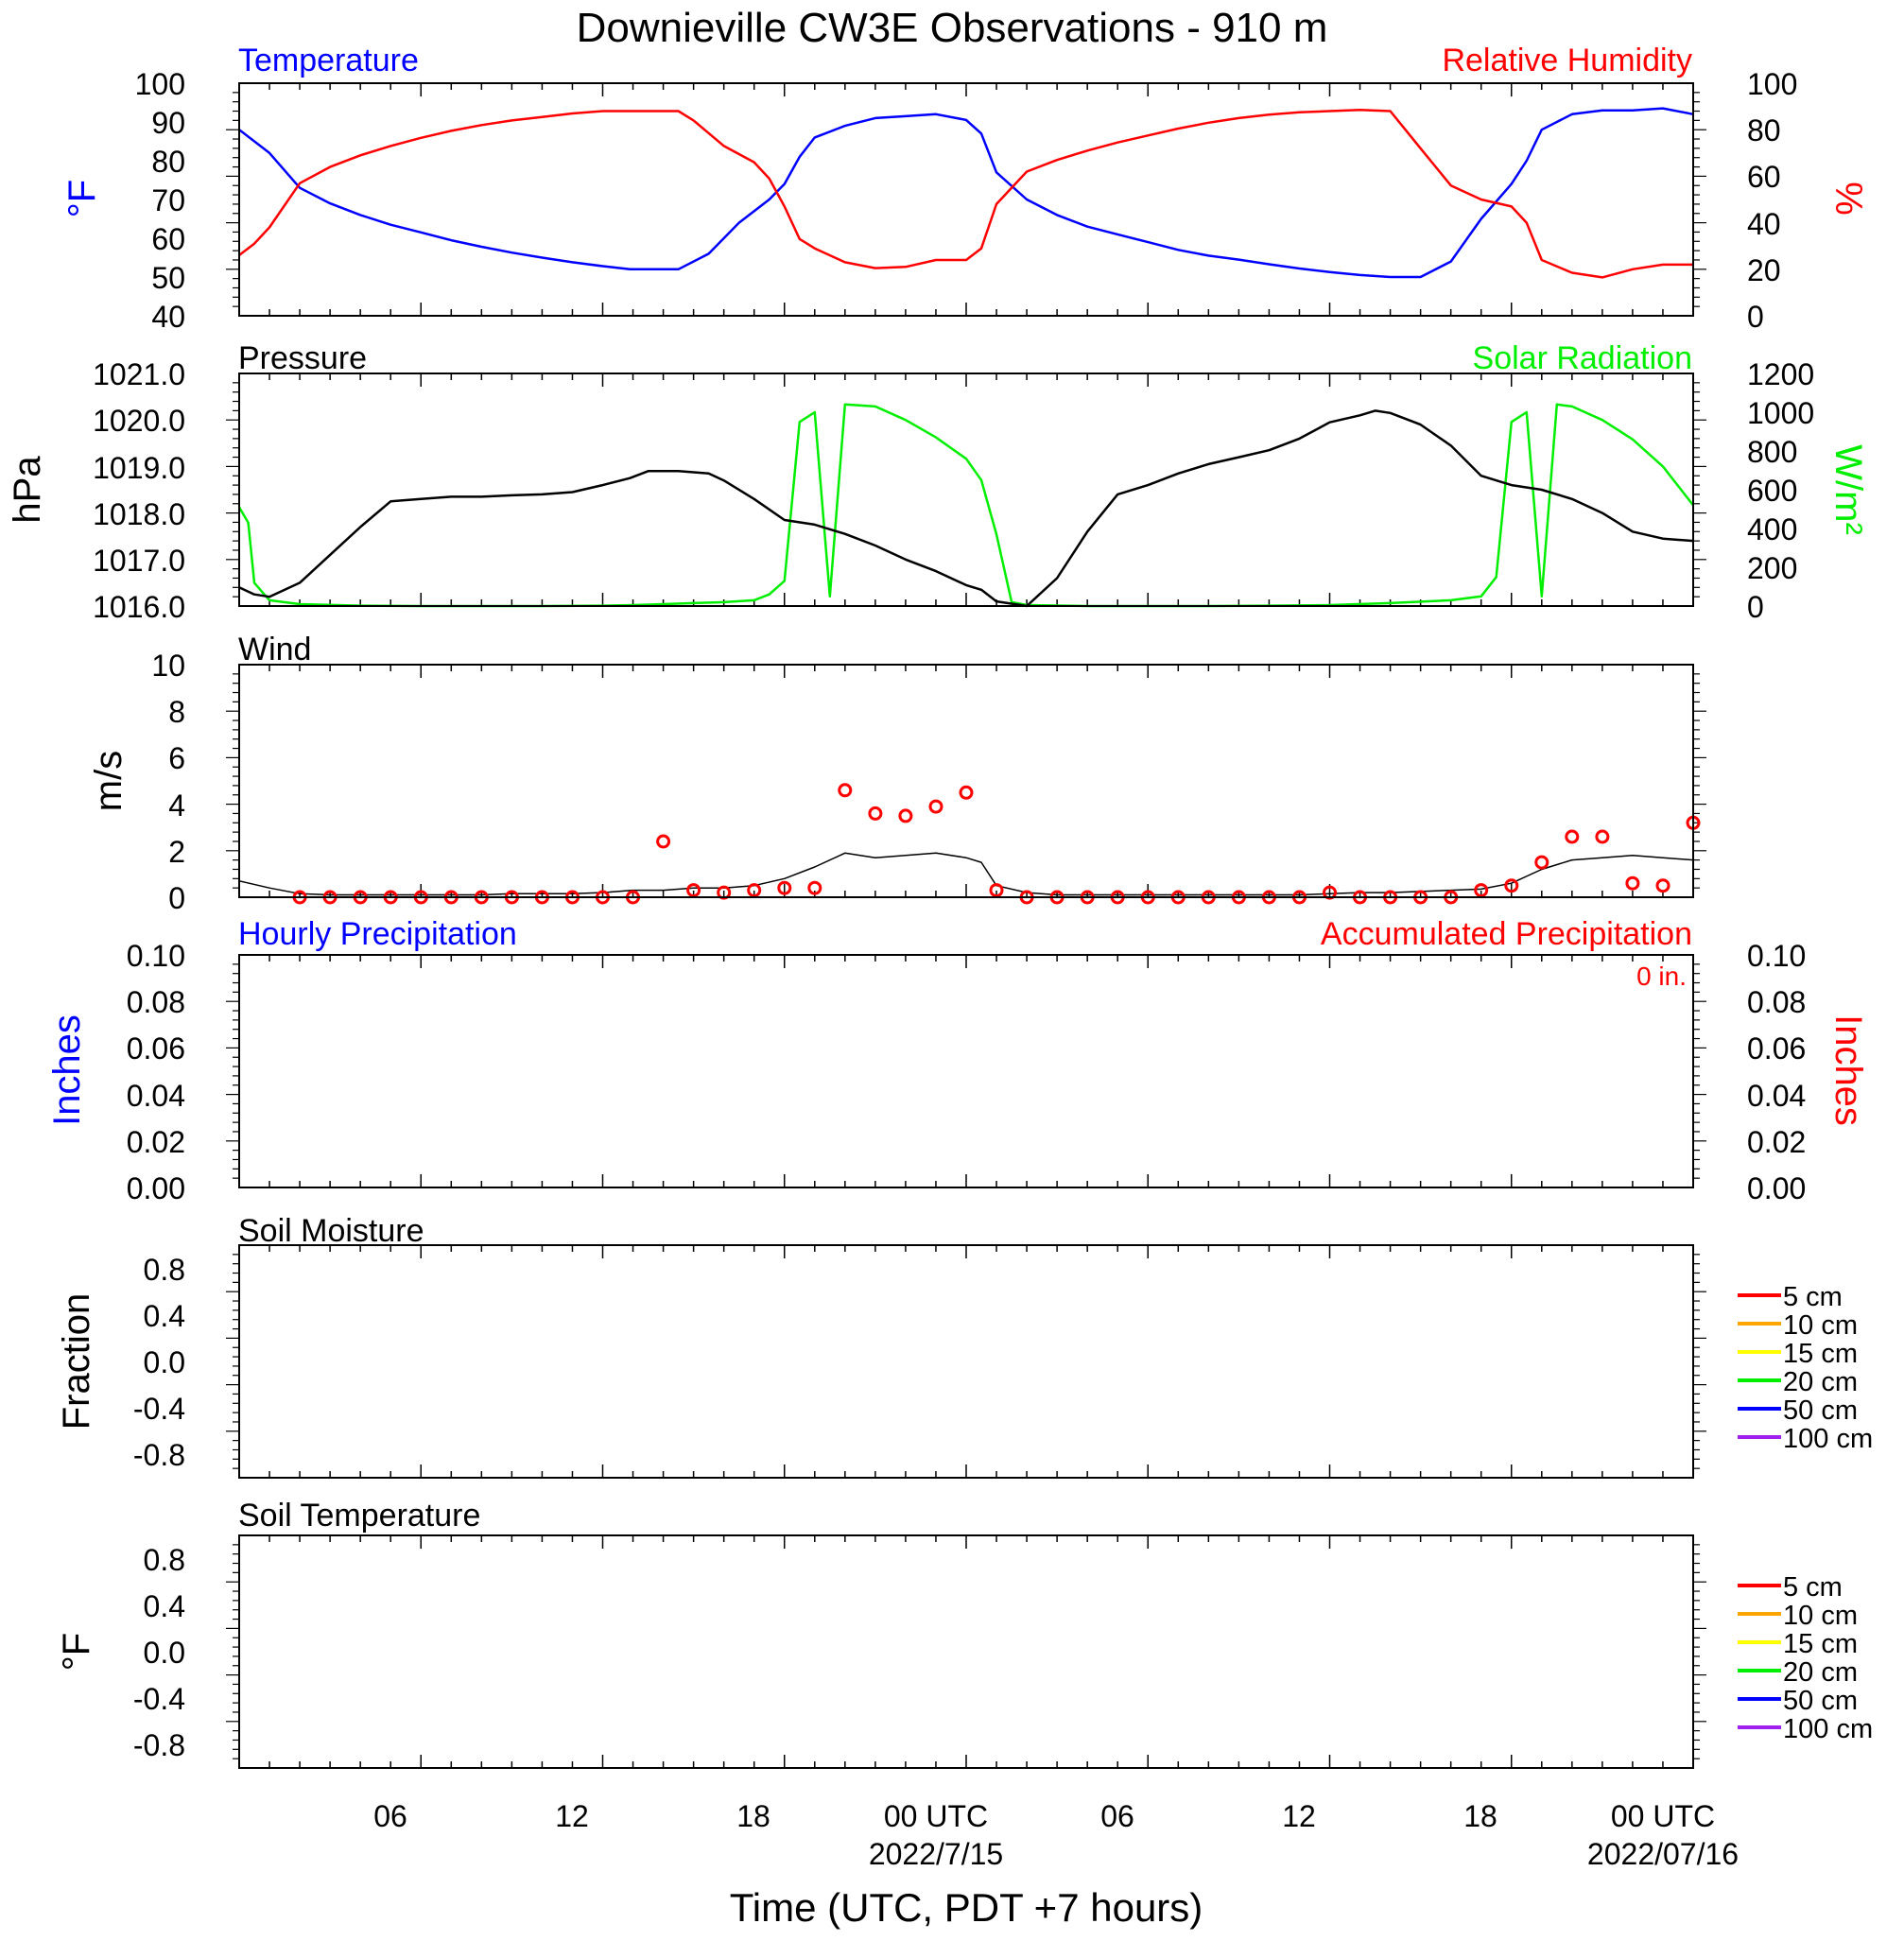  What do you see at coordinates (1780, 374) in the screenshot?
I see `y-tick-label: 1200` at bounding box center [1780, 374].